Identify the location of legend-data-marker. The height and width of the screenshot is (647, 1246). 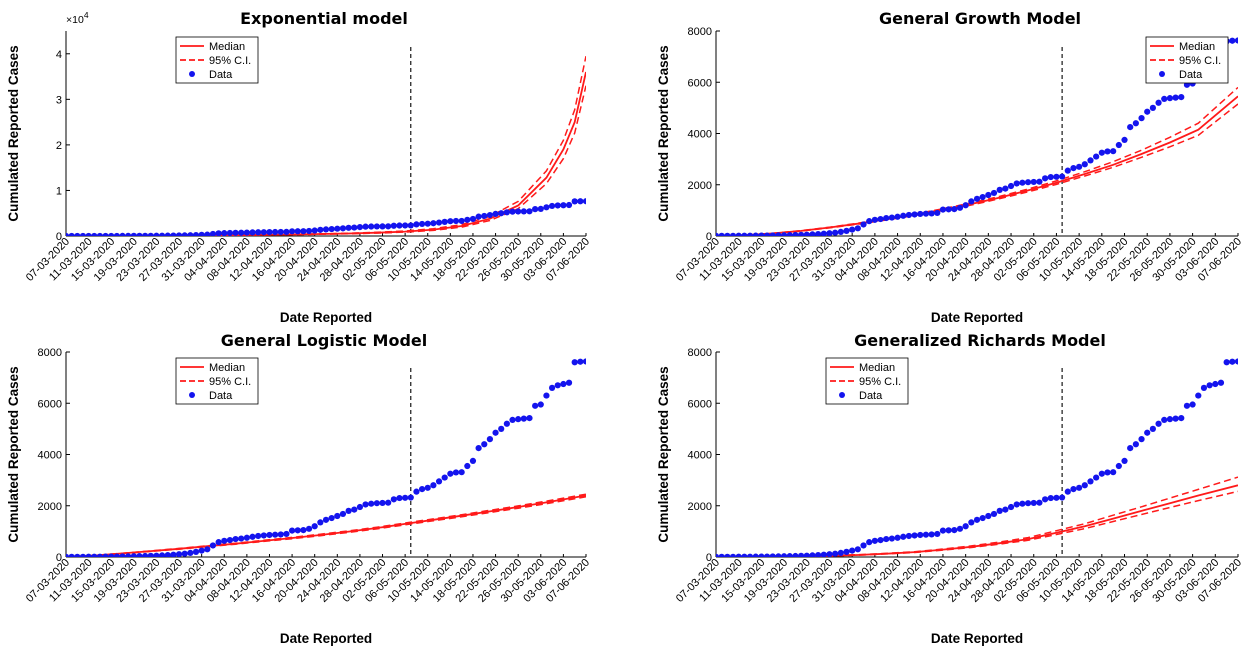
(1162, 74).